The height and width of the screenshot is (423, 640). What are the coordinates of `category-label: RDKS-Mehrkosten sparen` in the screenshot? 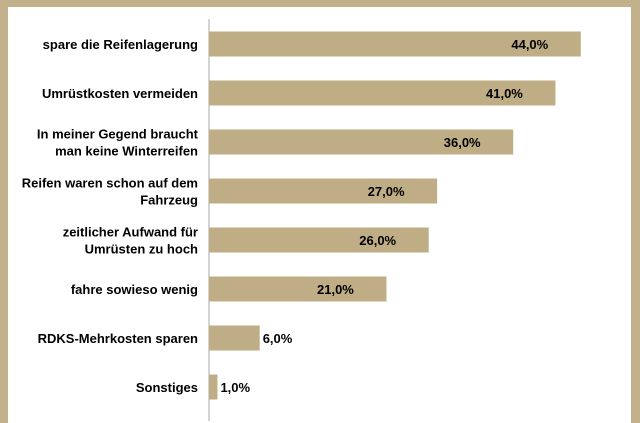 It's located at (118, 338).